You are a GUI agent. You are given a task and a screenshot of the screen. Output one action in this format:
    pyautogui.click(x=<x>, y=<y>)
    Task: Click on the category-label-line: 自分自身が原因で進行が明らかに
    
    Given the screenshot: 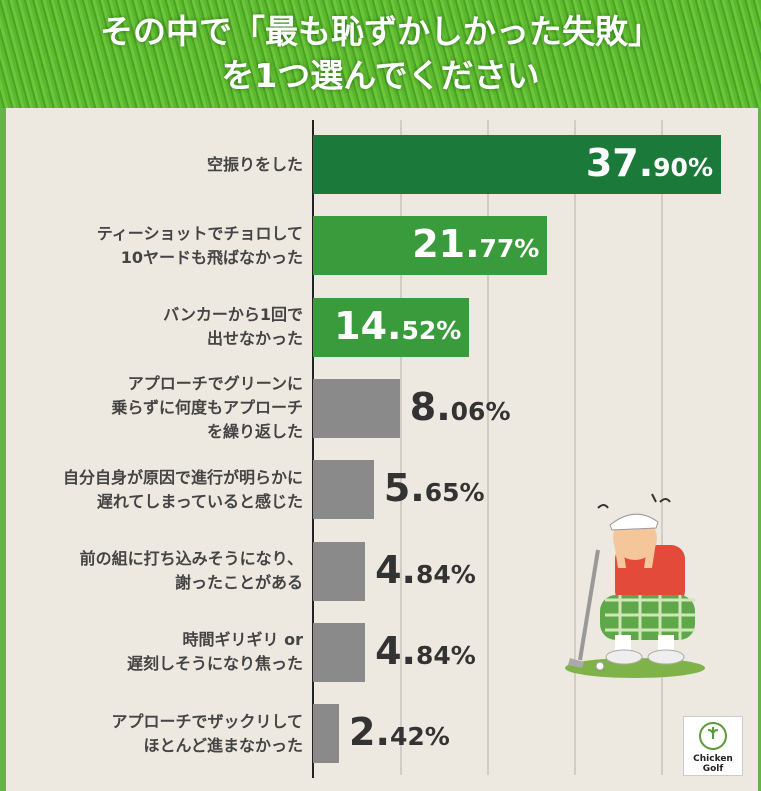 What is the action you would take?
    pyautogui.click(x=182, y=477)
    